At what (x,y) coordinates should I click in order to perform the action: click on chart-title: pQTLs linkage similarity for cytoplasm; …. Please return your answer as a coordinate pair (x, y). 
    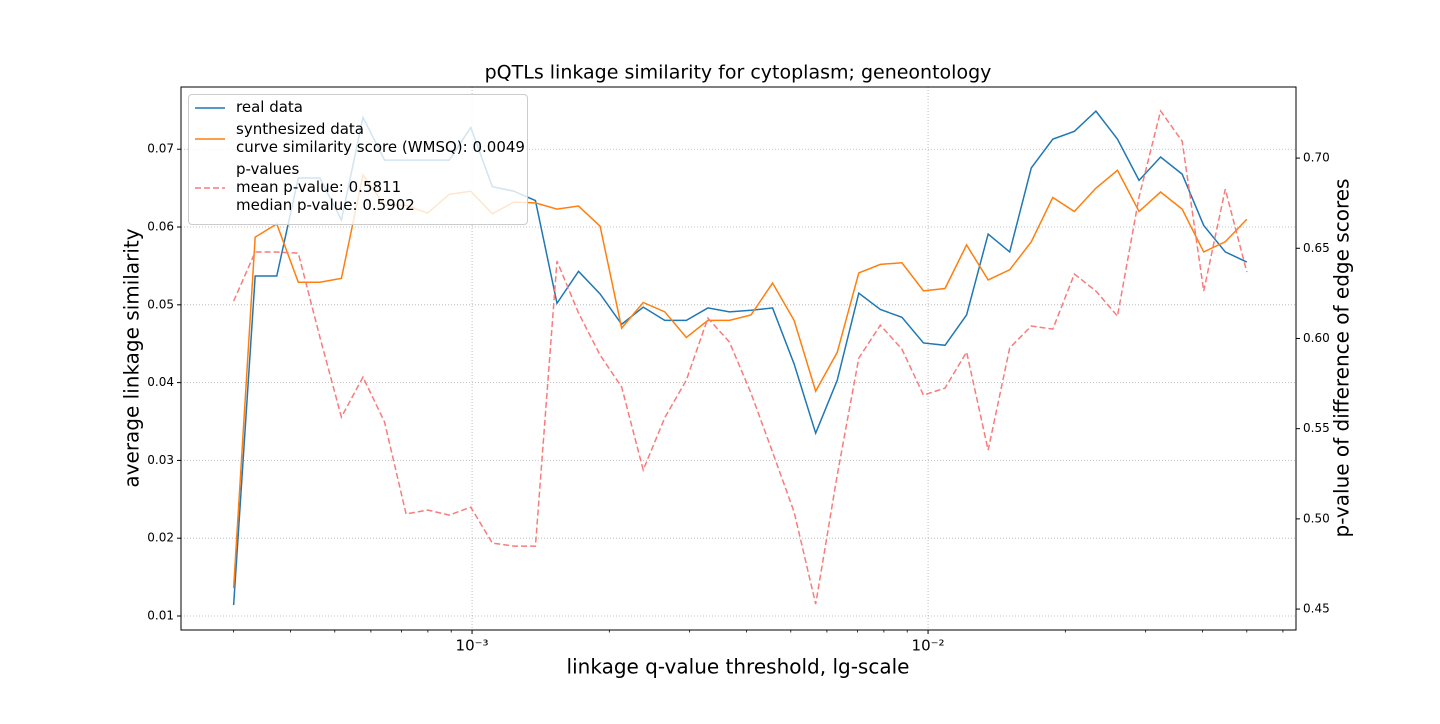
    Looking at the image, I should click on (738, 73).